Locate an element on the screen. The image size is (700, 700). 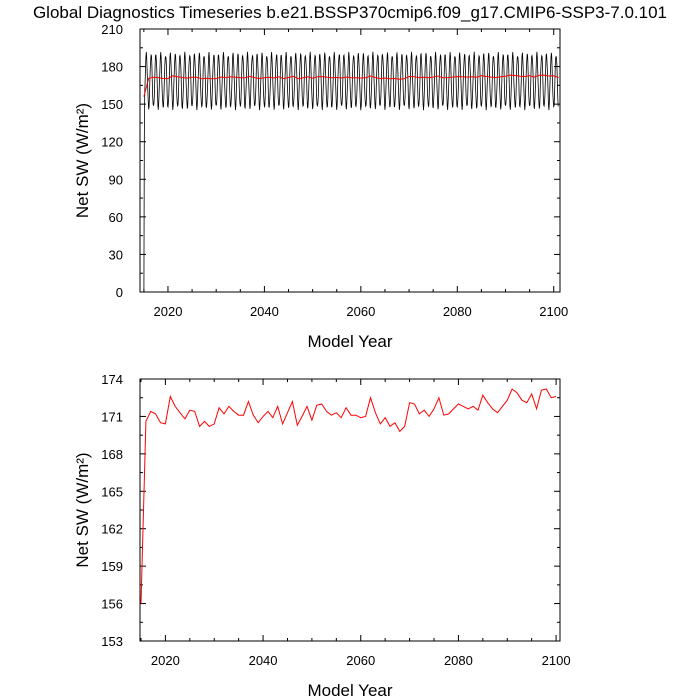
panel-1-y-tick-label: 150 is located at coordinates (112, 104).